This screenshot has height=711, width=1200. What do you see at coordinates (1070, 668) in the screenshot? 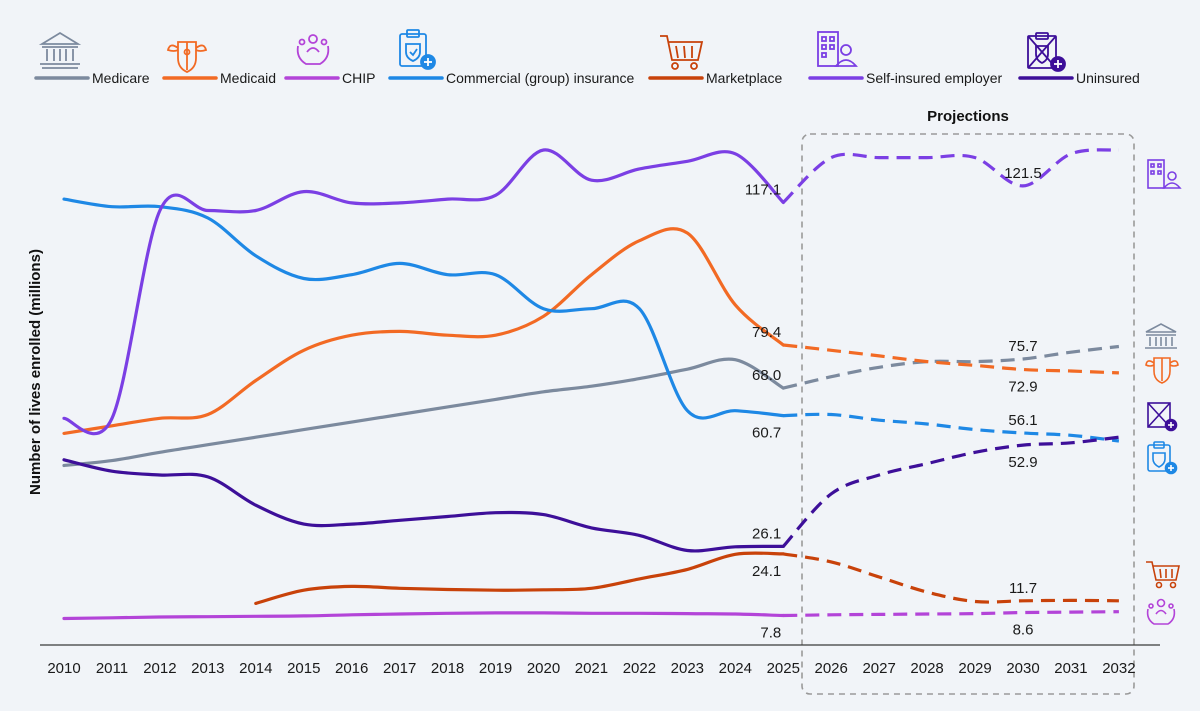
I see `x-tick-label: 2031` at bounding box center [1070, 668].